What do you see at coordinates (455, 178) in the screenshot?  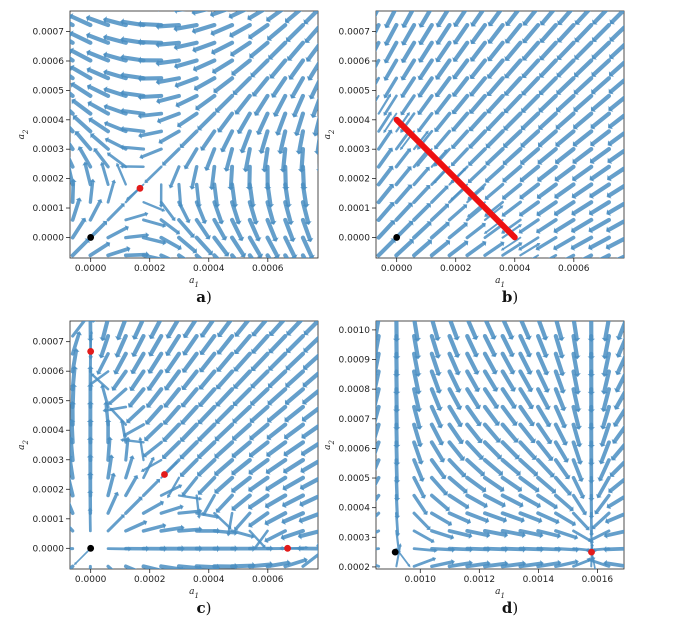 I see `equilibrium-line` at bounding box center [455, 178].